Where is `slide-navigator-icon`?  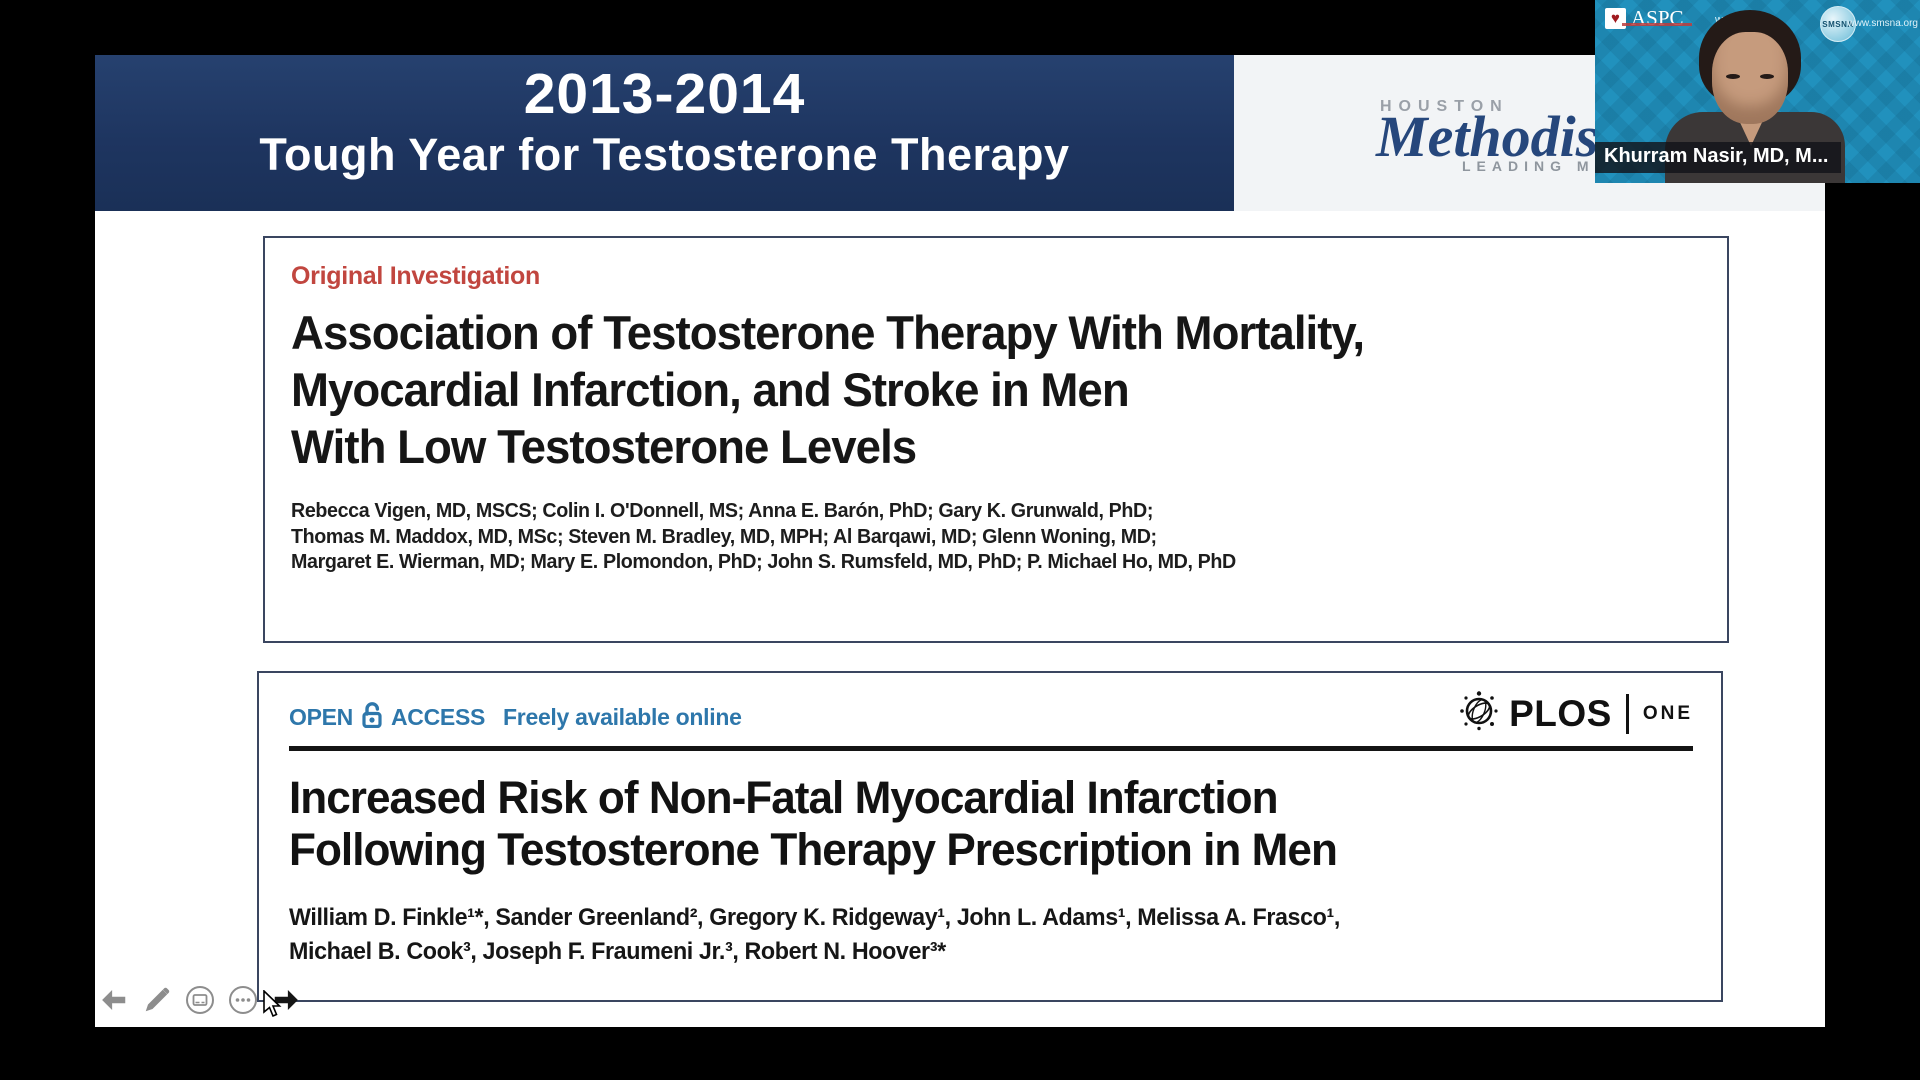 slide-navigator-icon is located at coordinates (200, 1002).